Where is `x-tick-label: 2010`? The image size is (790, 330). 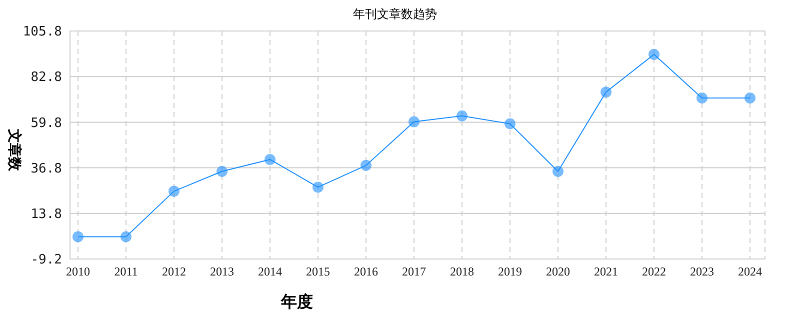
x-tick-label: 2010 is located at coordinates (78, 271).